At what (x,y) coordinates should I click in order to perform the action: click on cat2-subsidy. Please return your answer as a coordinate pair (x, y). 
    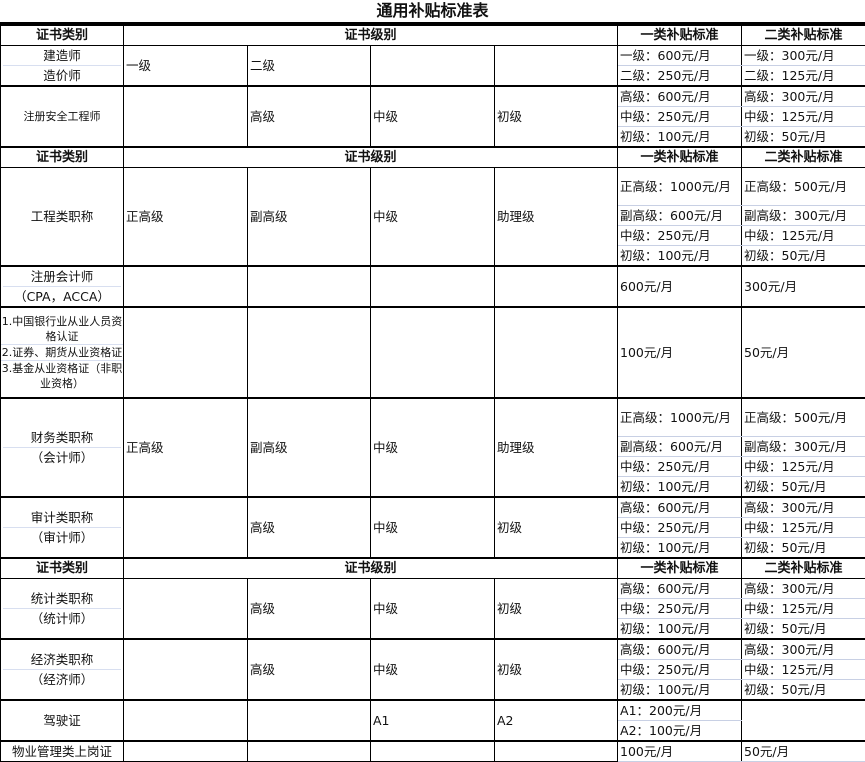
    Looking at the image, I should click on (803, 720).